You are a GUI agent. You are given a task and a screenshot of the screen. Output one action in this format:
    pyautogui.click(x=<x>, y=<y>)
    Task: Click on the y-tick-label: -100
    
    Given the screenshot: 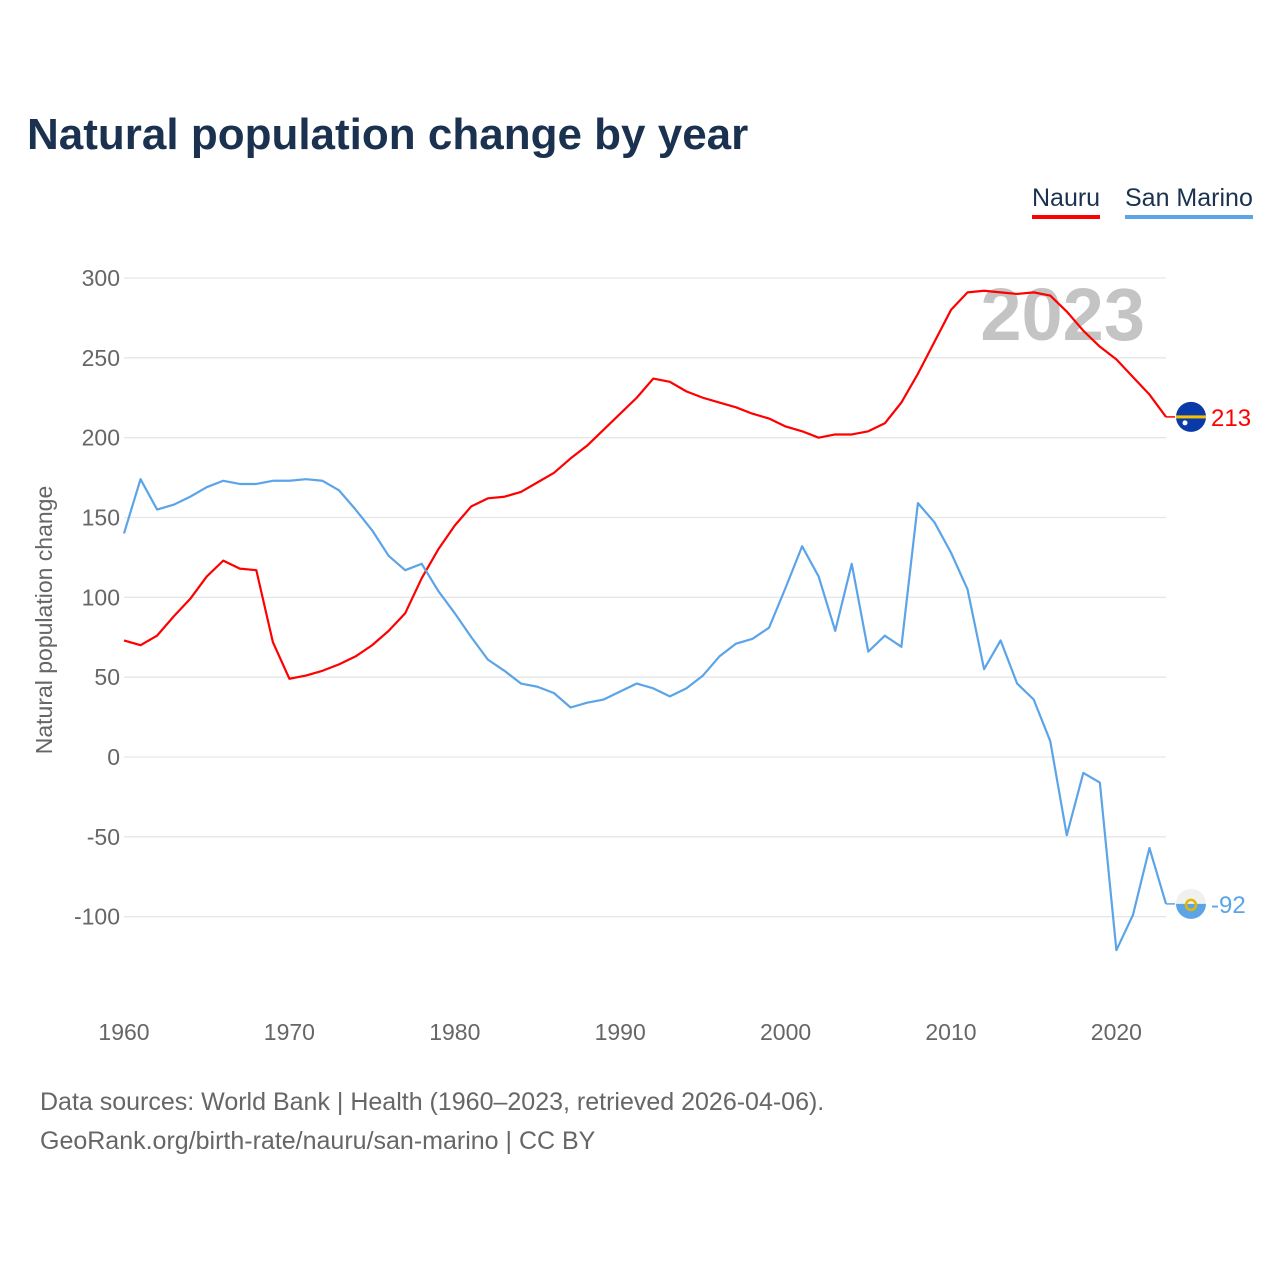 What is the action you would take?
    pyautogui.click(x=97, y=917)
    